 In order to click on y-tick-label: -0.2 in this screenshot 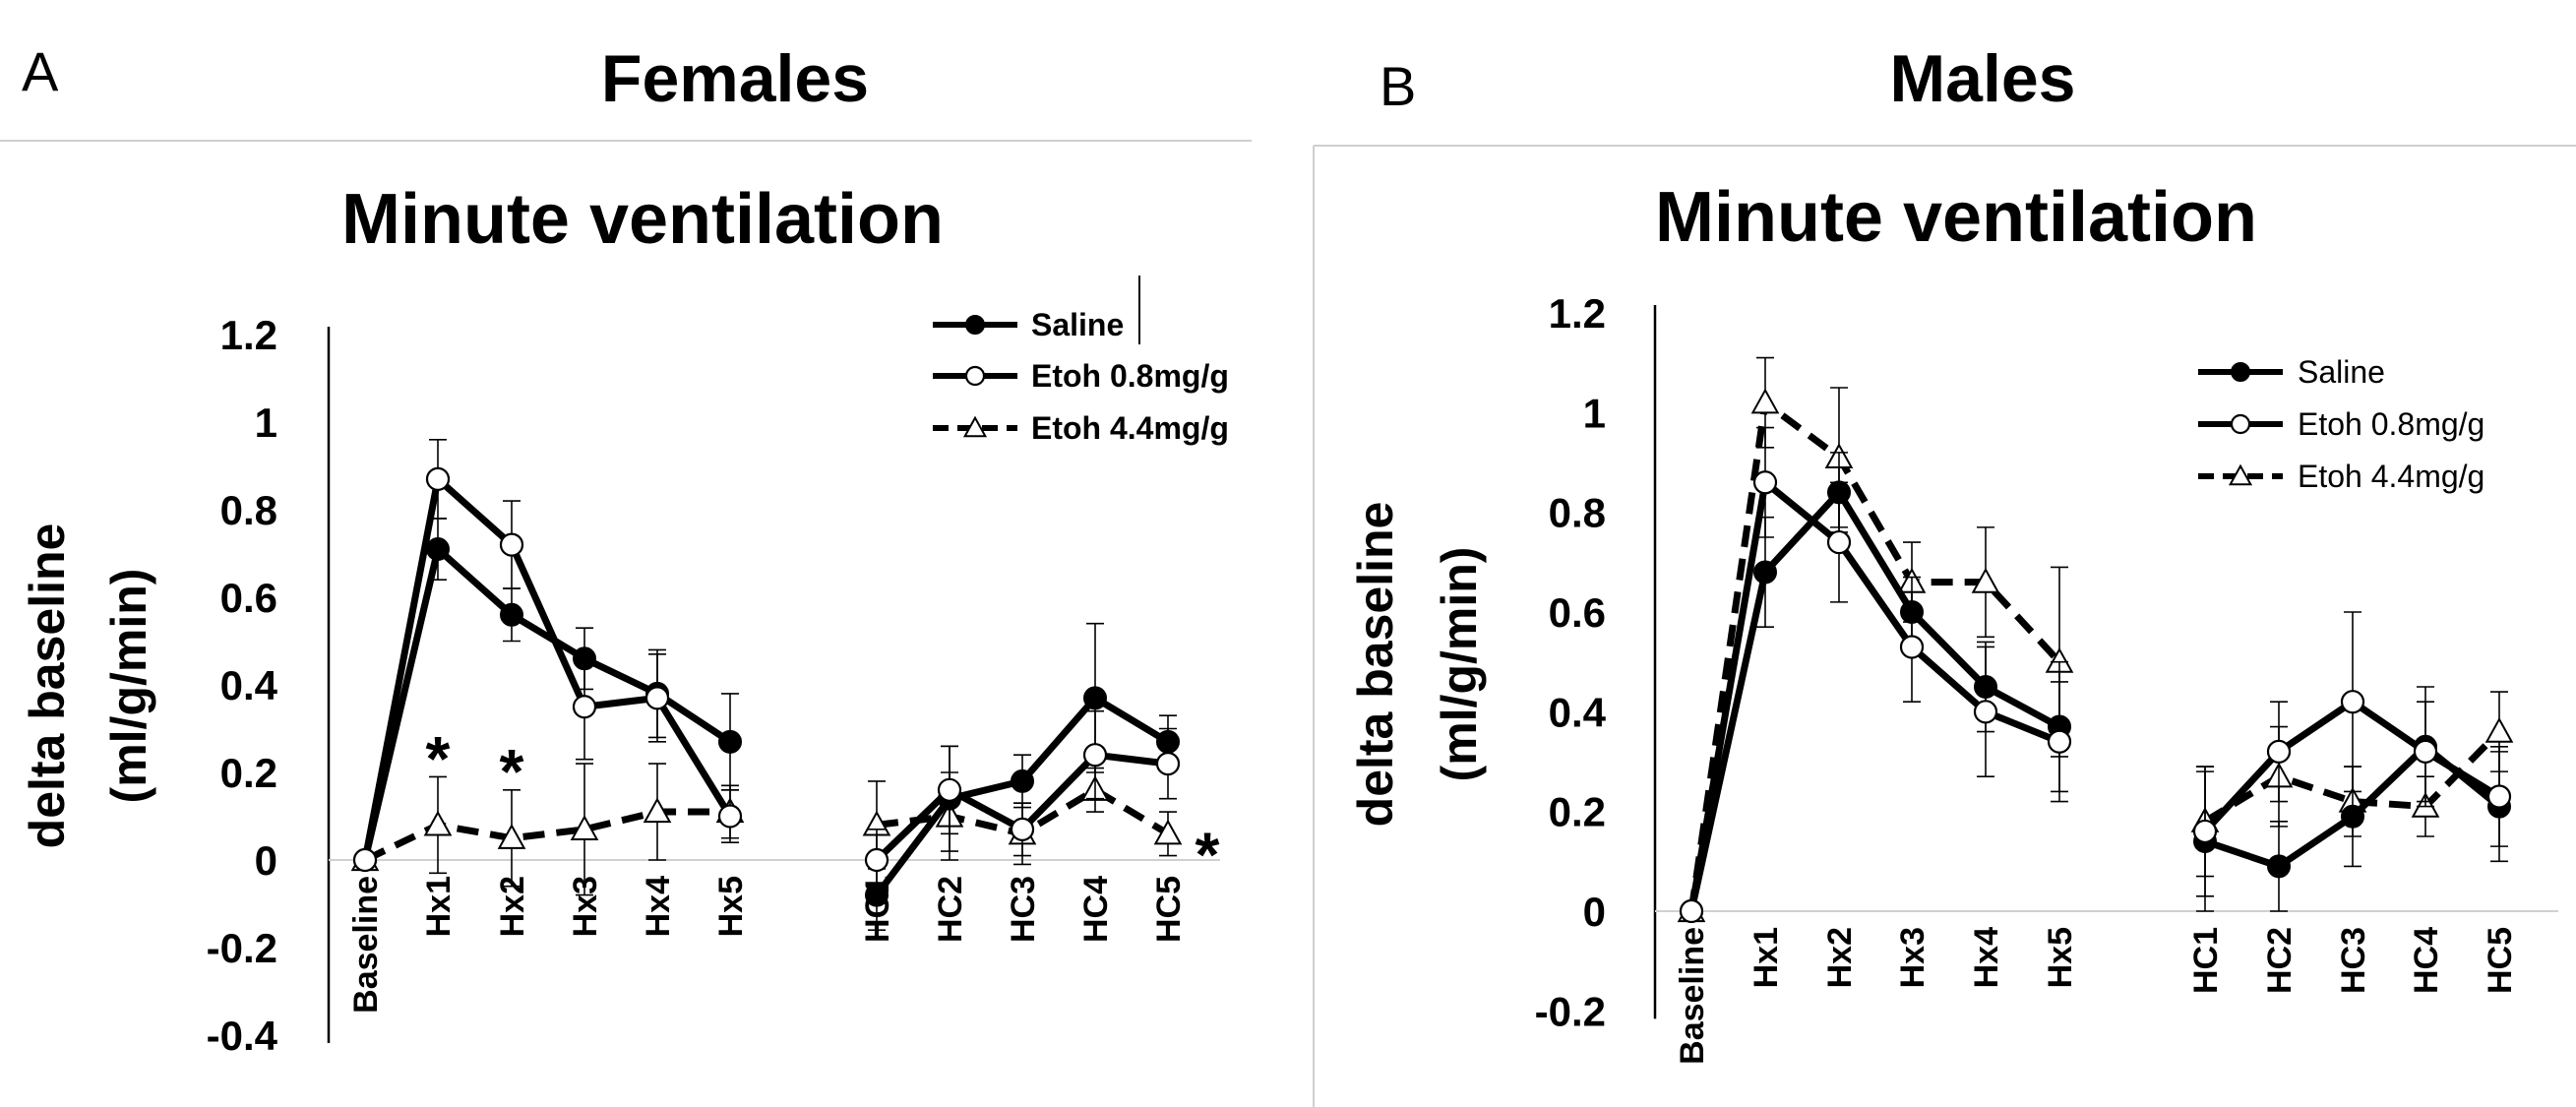, I will do `click(242, 948)`.